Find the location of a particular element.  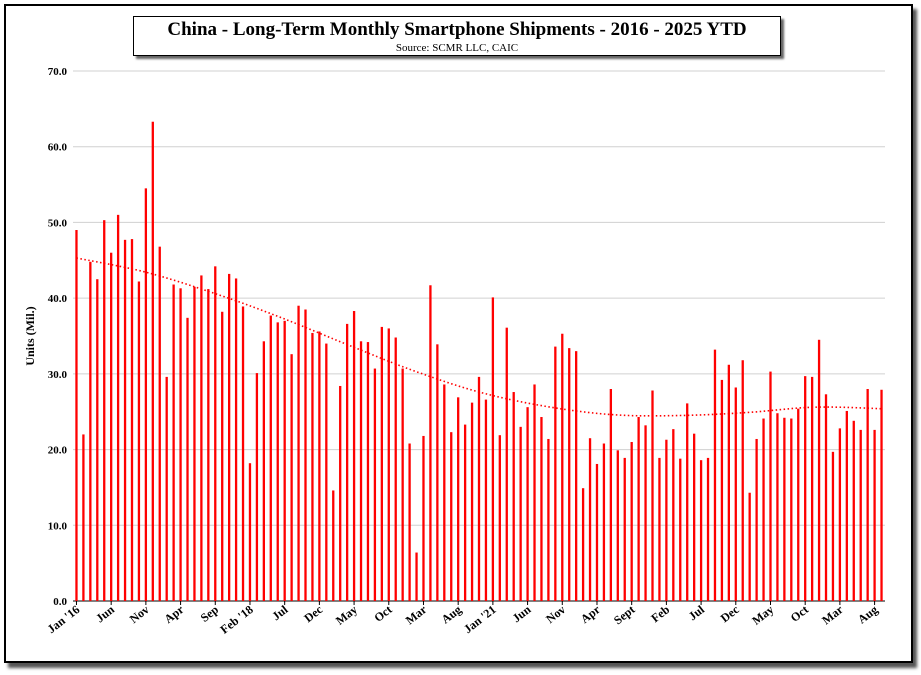

x-tick-label: Feb is located at coordinates (660, 613).